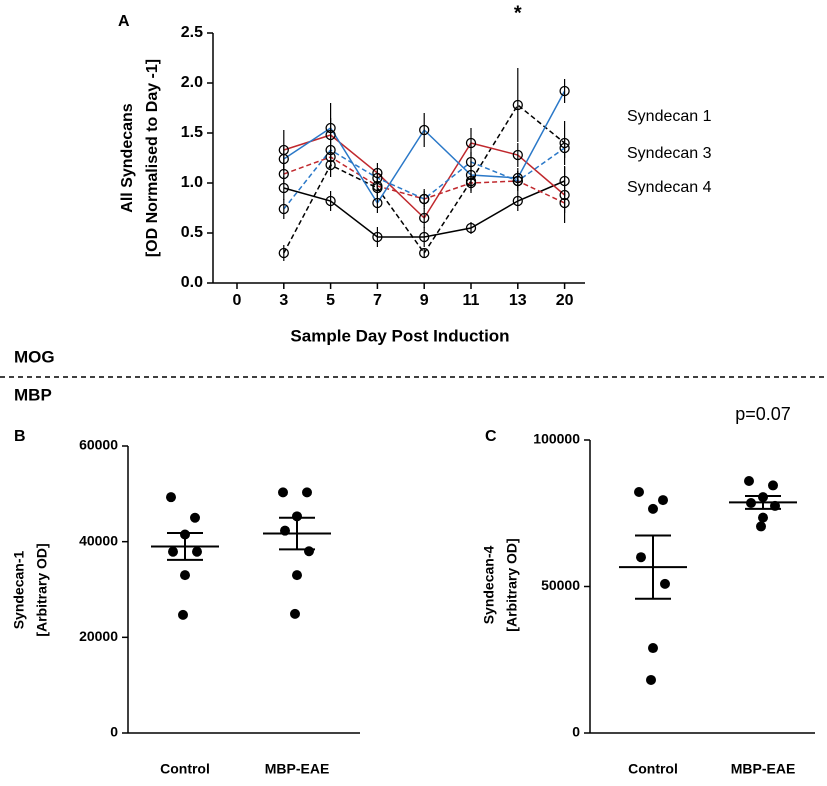 This screenshot has width=827, height=786. What do you see at coordinates (192, 132) in the screenshot?
I see `y-tick-label: 1.5` at bounding box center [192, 132].